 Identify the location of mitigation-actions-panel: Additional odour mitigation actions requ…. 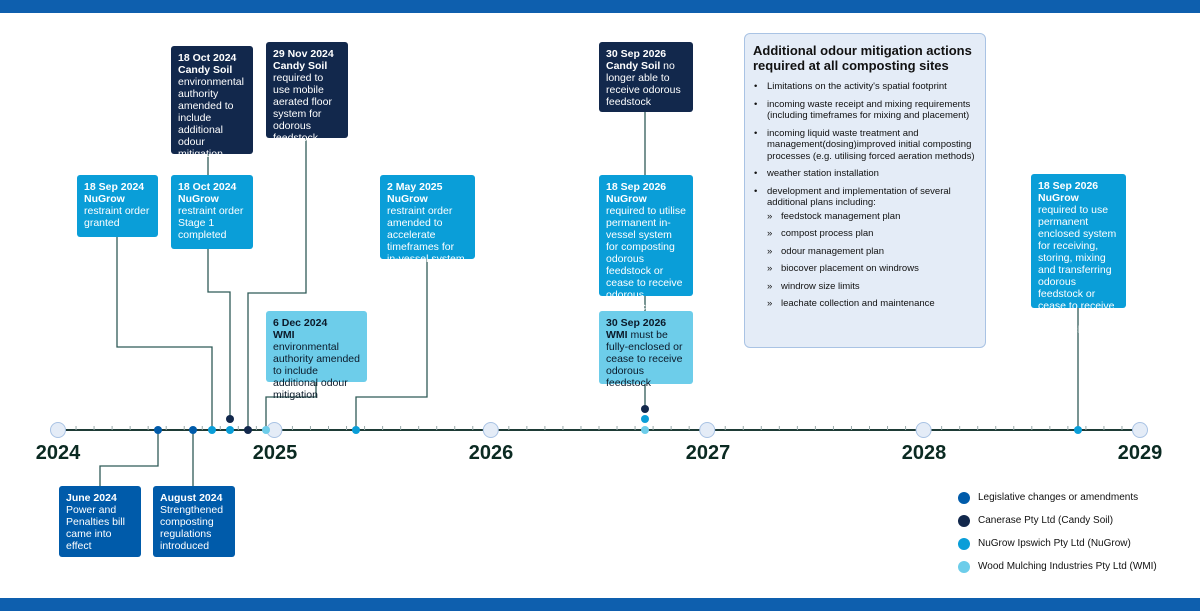
(865, 190).